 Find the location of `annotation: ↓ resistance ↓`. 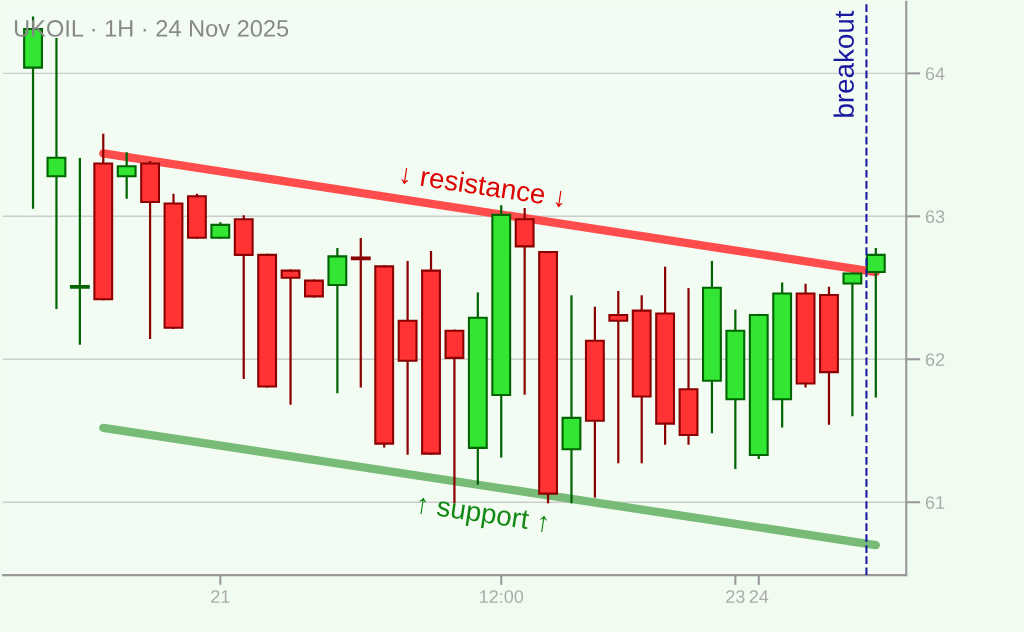

annotation: ↓ resistance ↓ is located at coordinates (483, 185).